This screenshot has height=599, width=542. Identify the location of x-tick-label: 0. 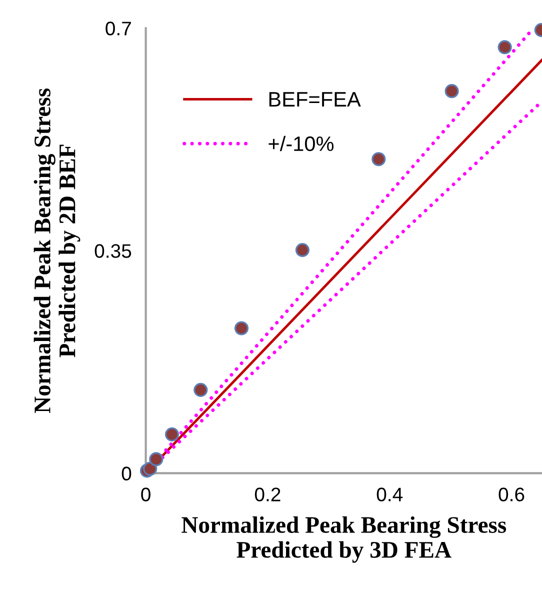
(145, 495).